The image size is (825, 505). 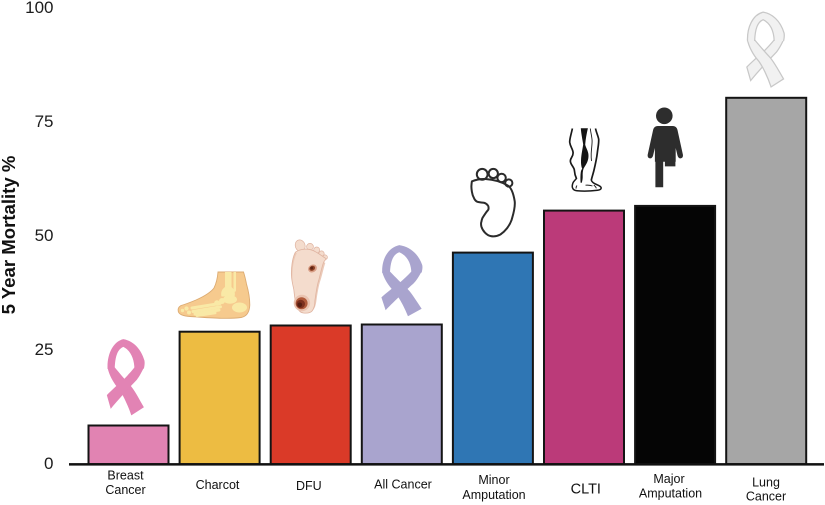 I want to click on svg-text: Minor, so click(x=493, y=480).